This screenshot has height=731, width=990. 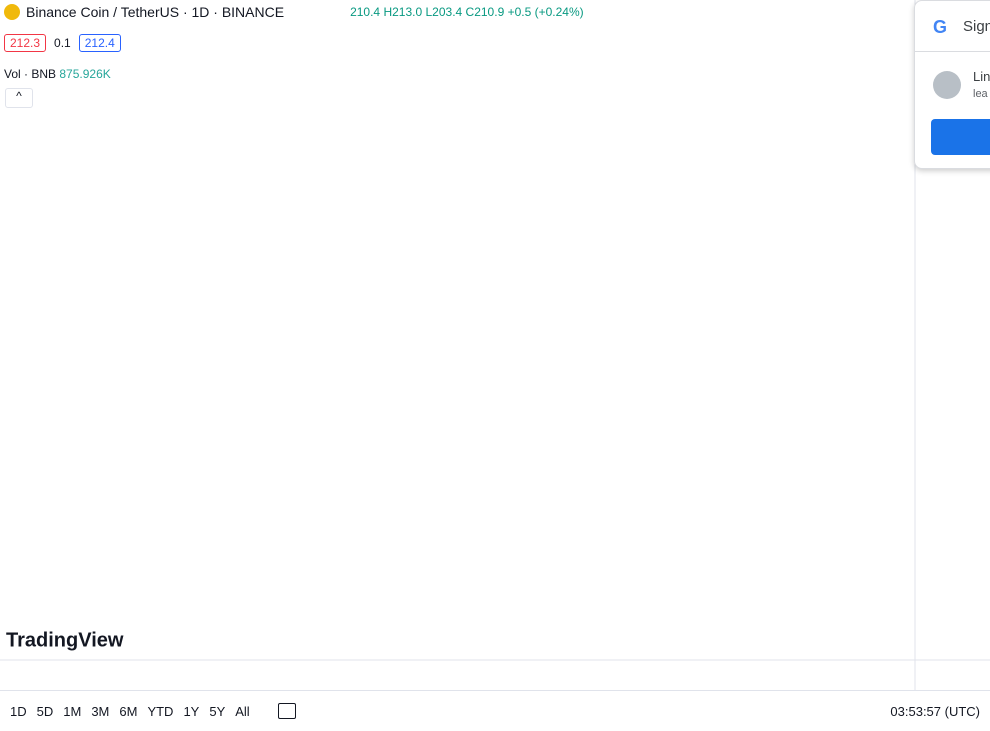 What do you see at coordinates (286, 711) in the screenshot?
I see `date-range-icon` at bounding box center [286, 711].